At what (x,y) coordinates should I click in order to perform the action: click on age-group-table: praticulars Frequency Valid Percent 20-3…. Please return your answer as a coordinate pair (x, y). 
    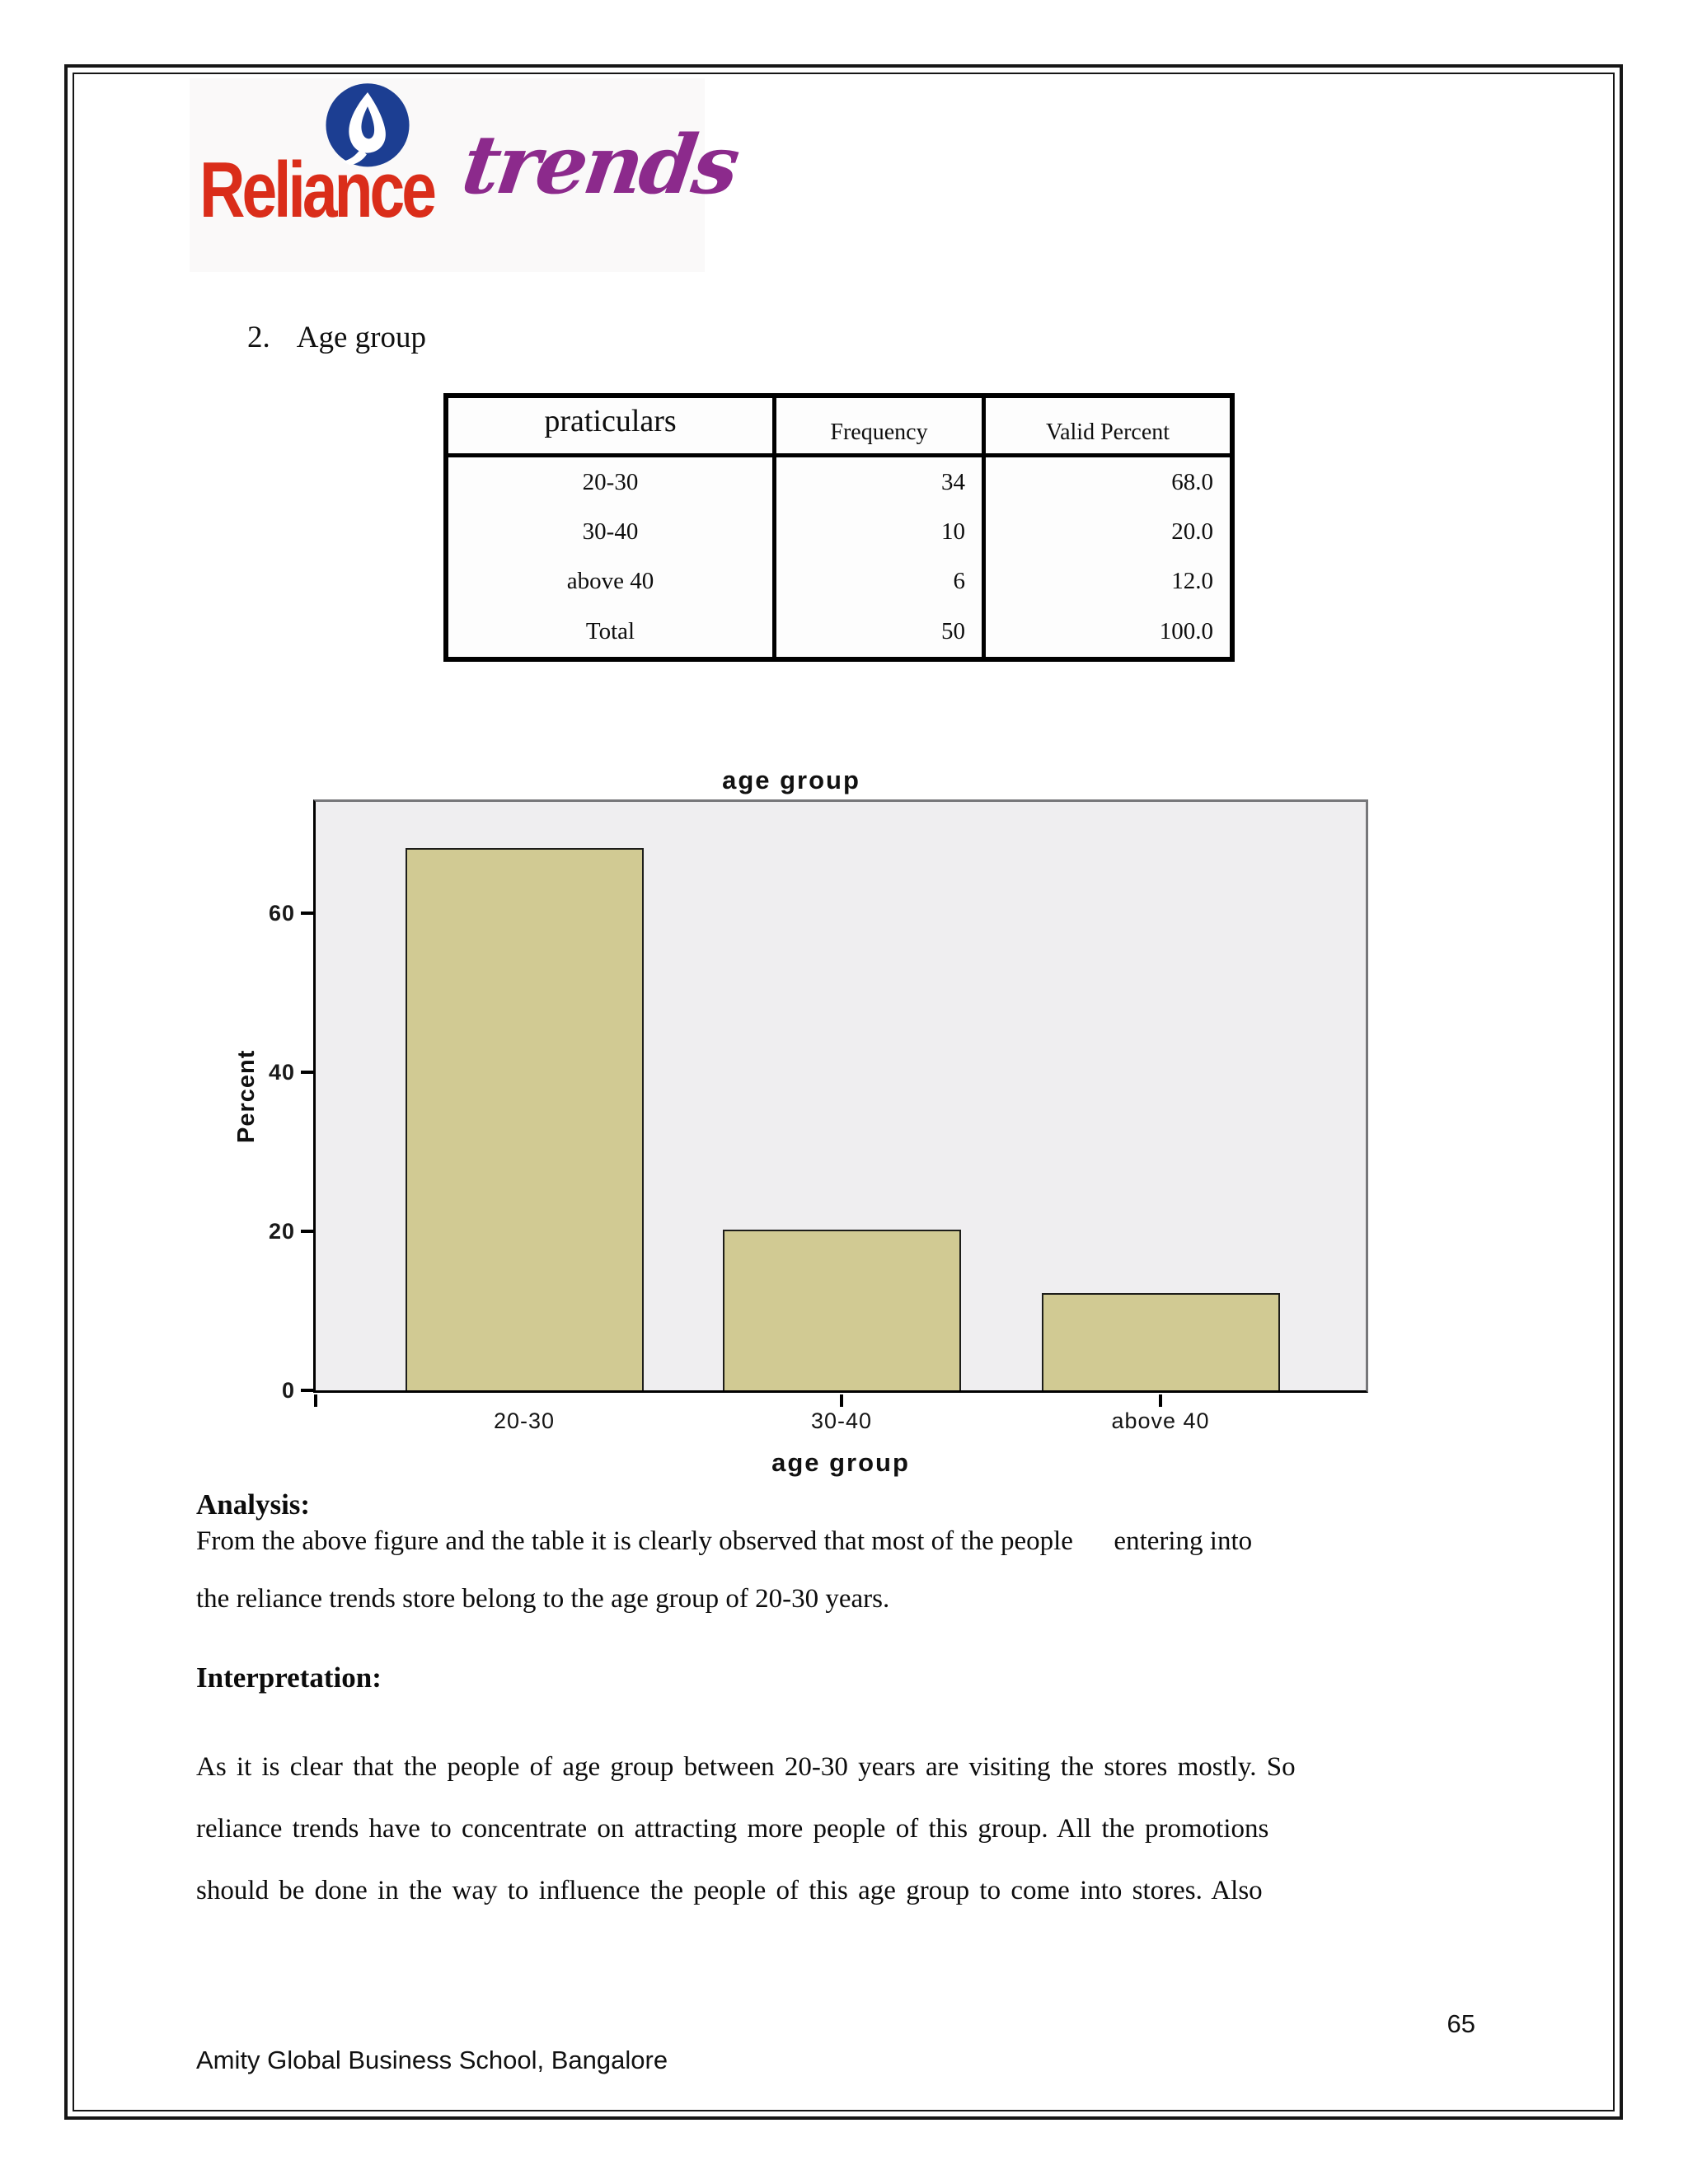
    Looking at the image, I should click on (839, 527).